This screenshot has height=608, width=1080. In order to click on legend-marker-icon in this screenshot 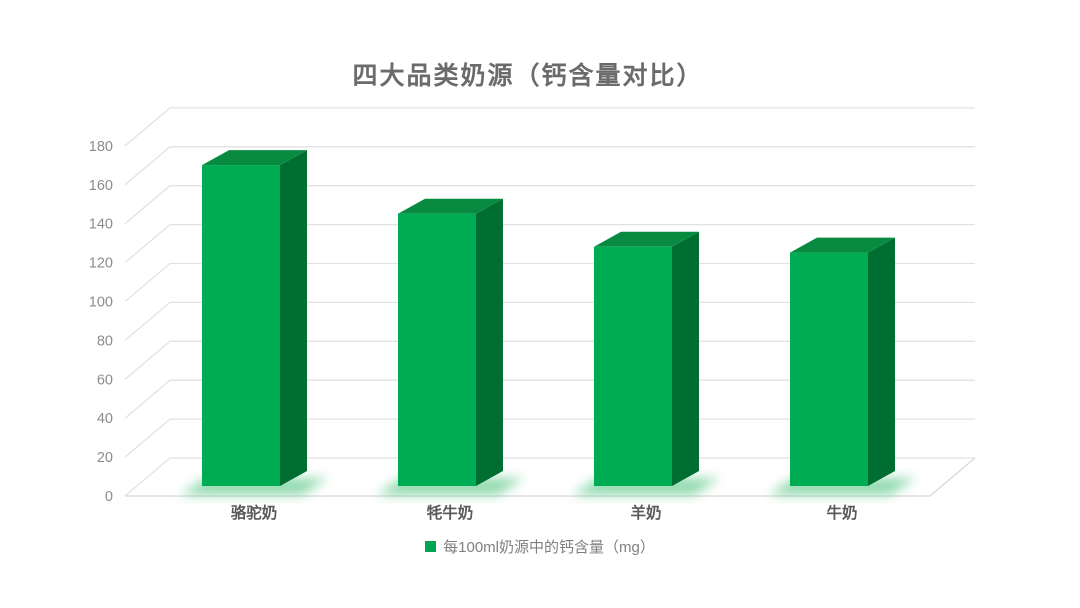, I will do `click(431, 546)`.